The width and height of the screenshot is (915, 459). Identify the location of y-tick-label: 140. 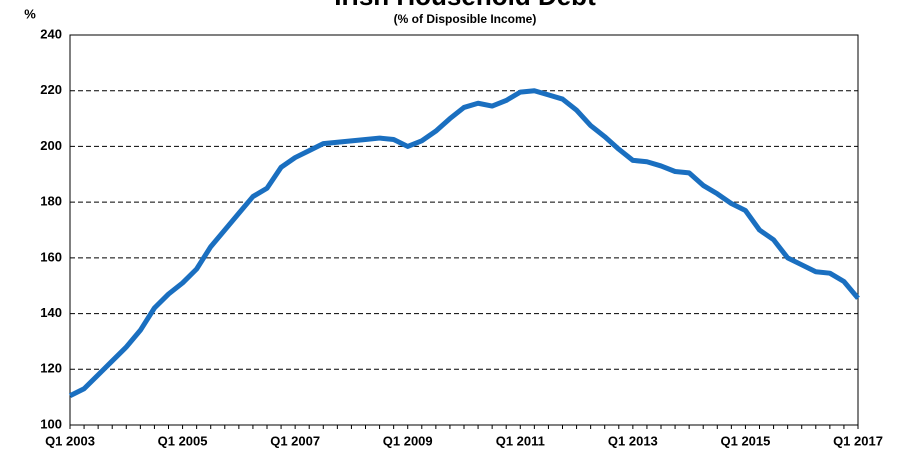
(51, 312).